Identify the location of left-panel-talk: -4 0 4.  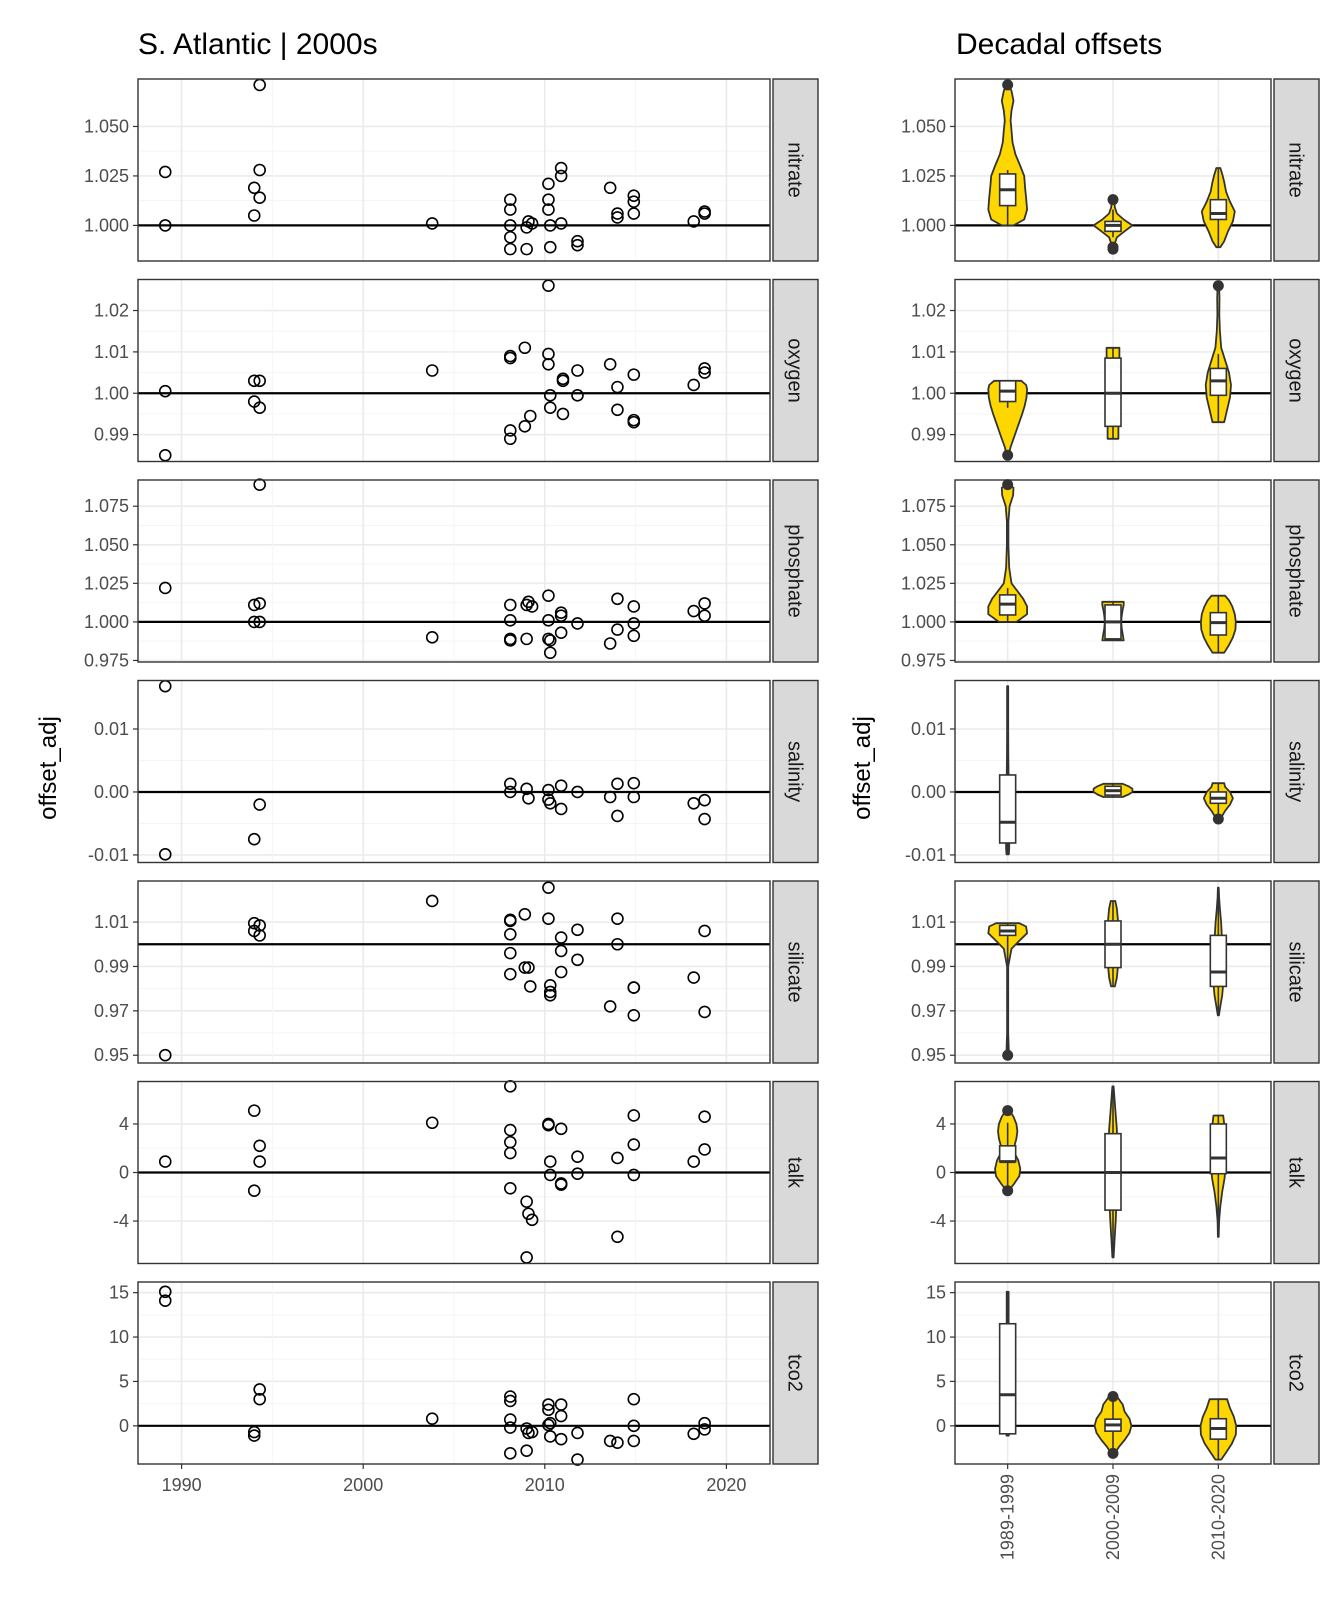
(441, 1172).